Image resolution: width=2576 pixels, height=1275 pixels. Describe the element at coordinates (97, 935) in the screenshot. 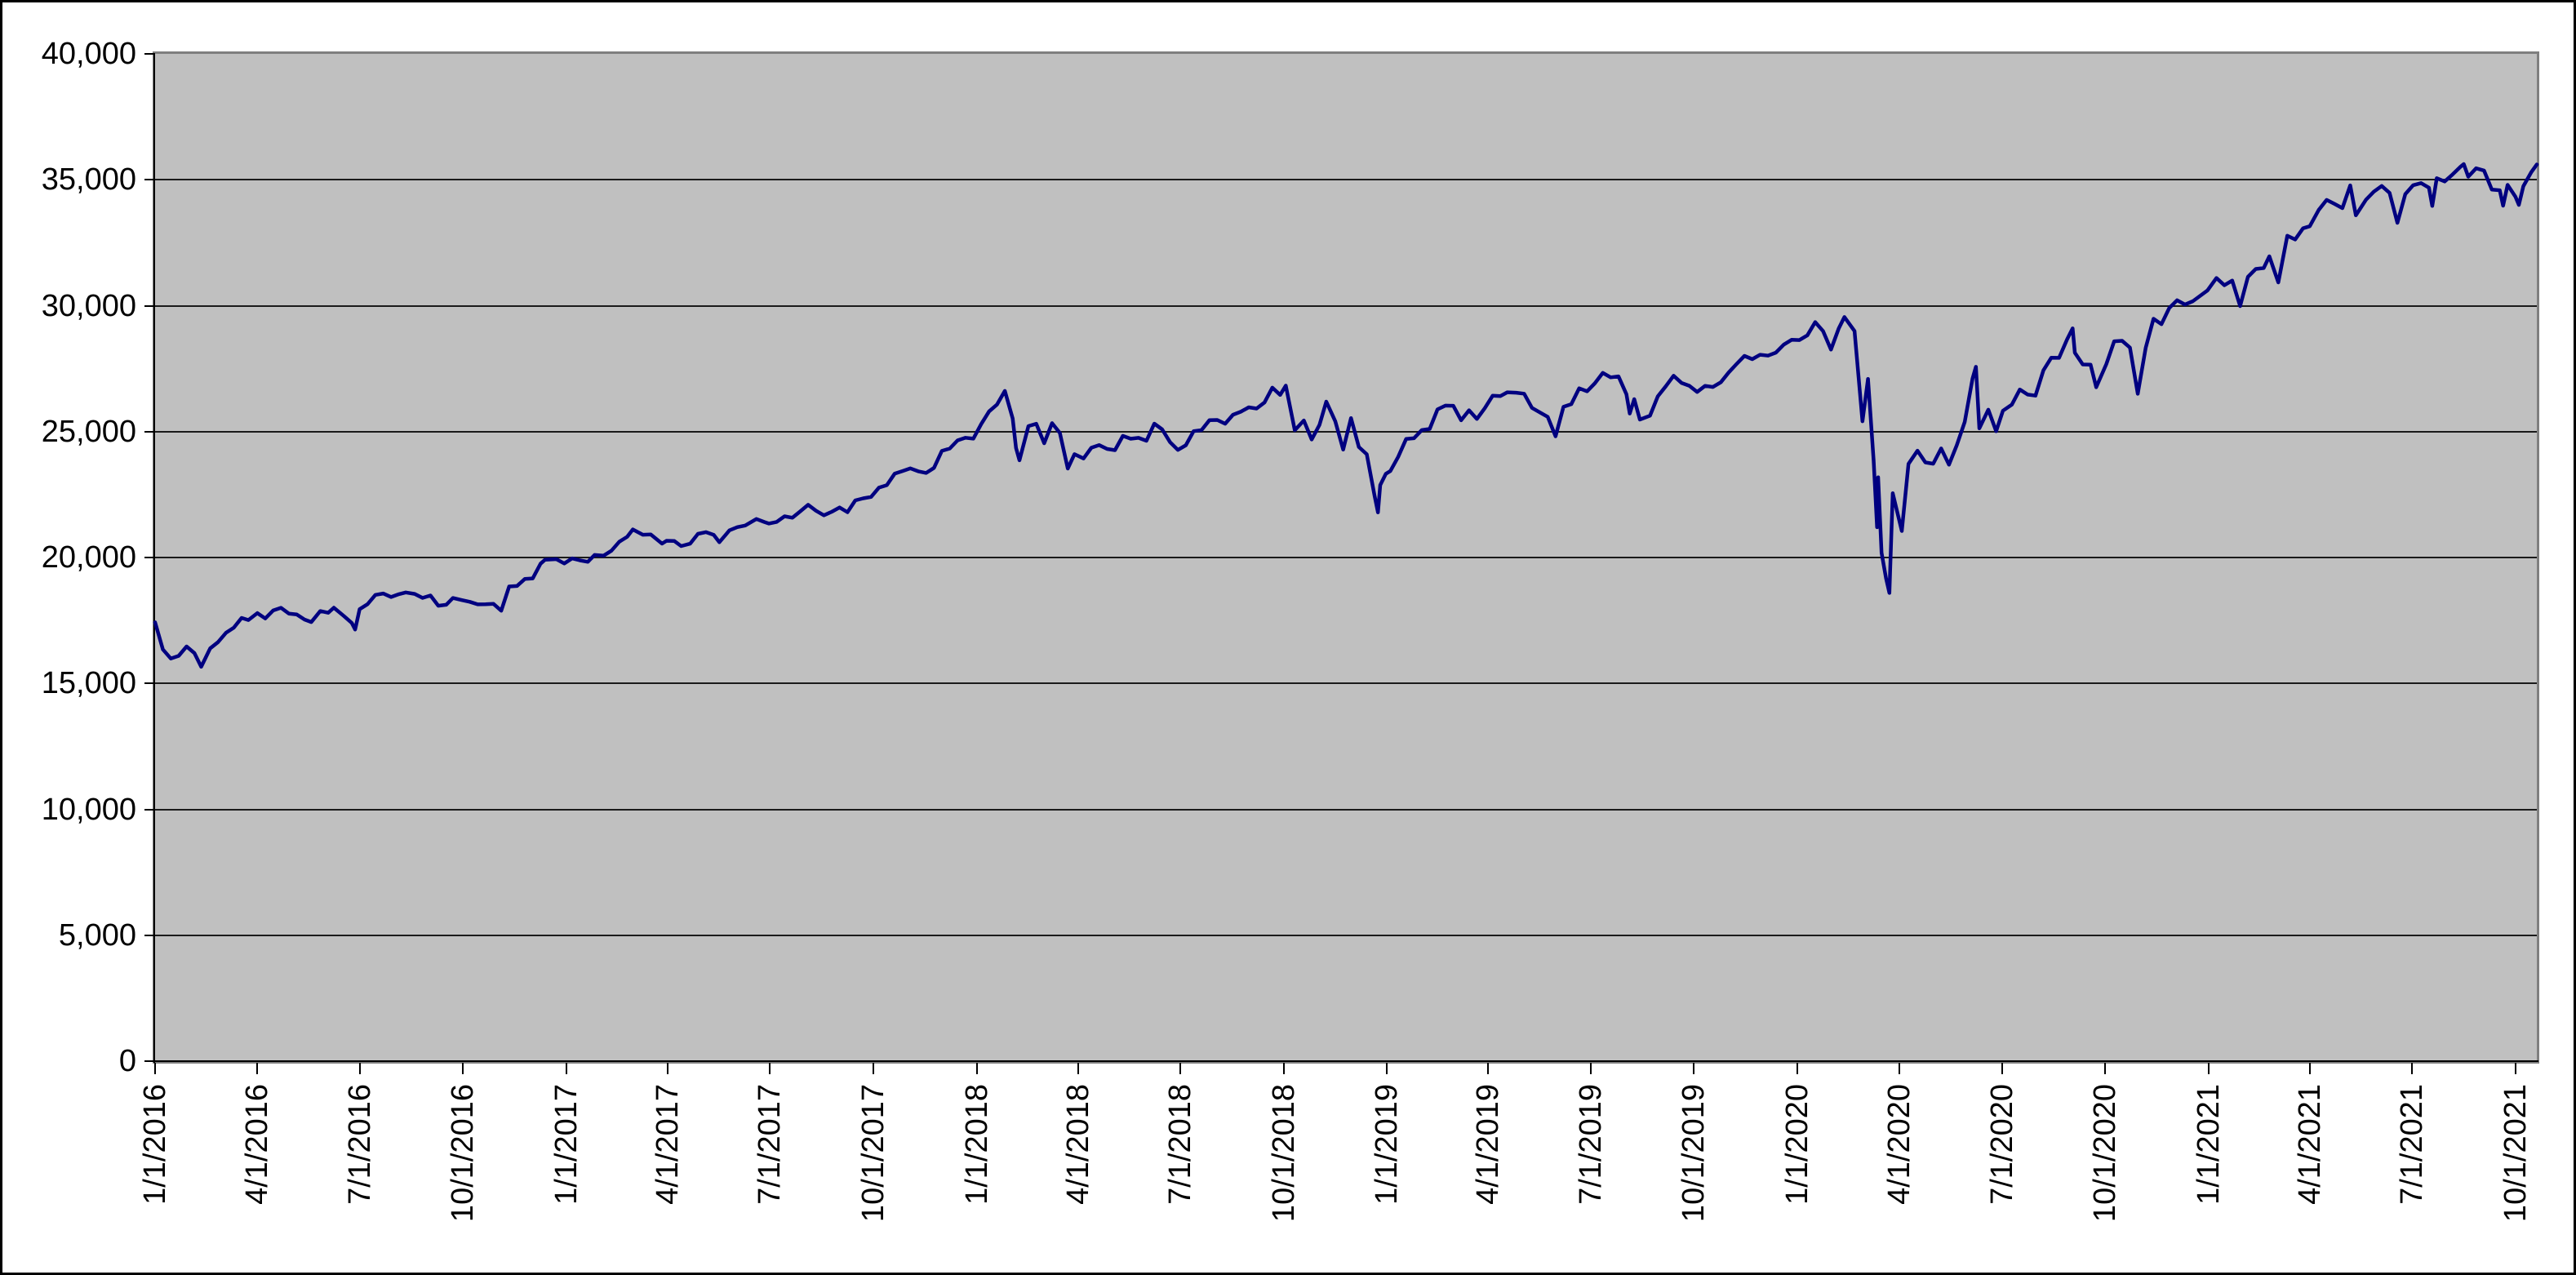

I see `y-tick-label: 5,000` at that location.